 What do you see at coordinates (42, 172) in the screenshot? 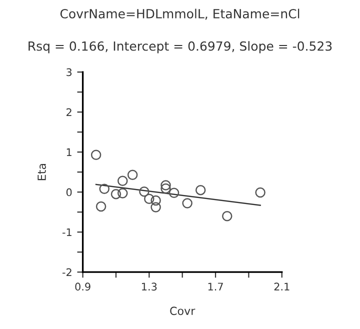
I see `y-axis-title: Eta` at bounding box center [42, 172].